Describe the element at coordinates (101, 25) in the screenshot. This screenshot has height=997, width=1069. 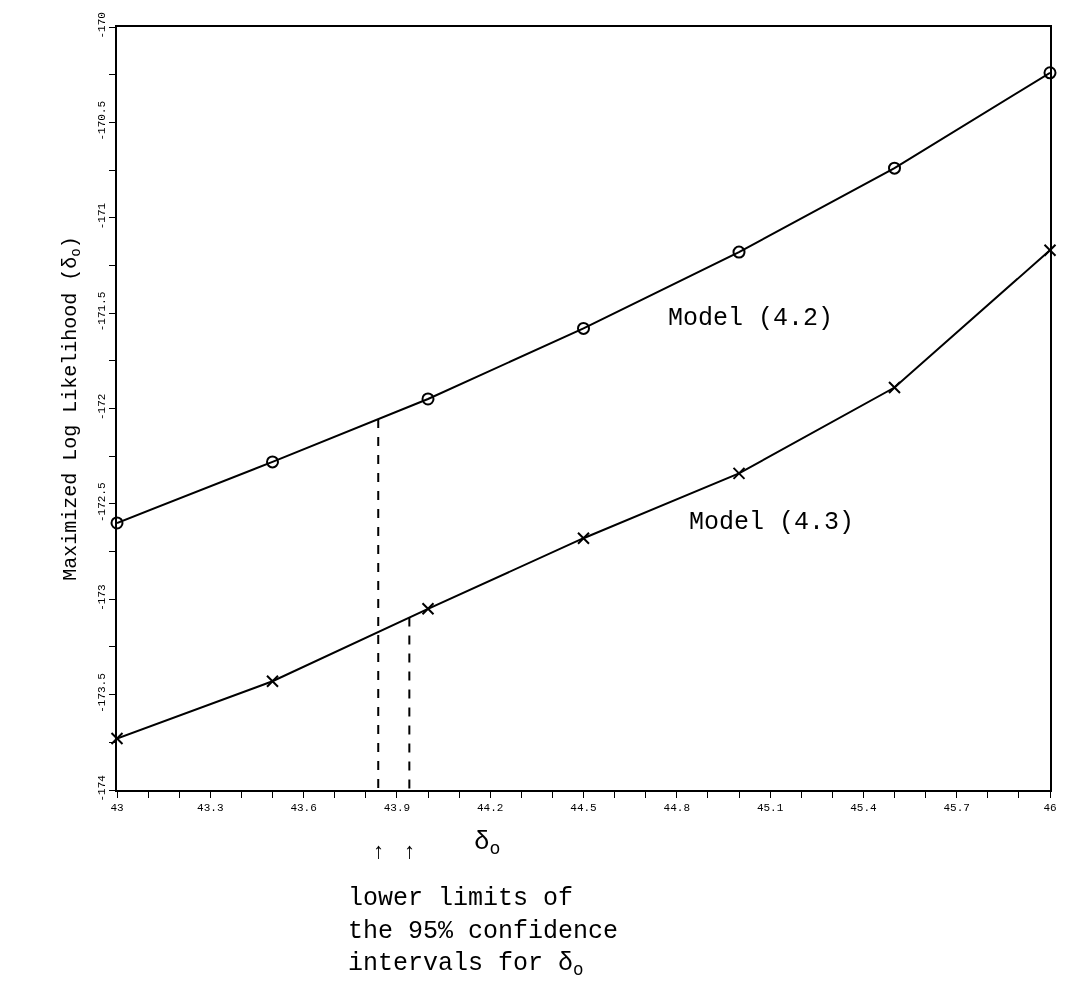
I see `y-tick-label: -170` at that location.